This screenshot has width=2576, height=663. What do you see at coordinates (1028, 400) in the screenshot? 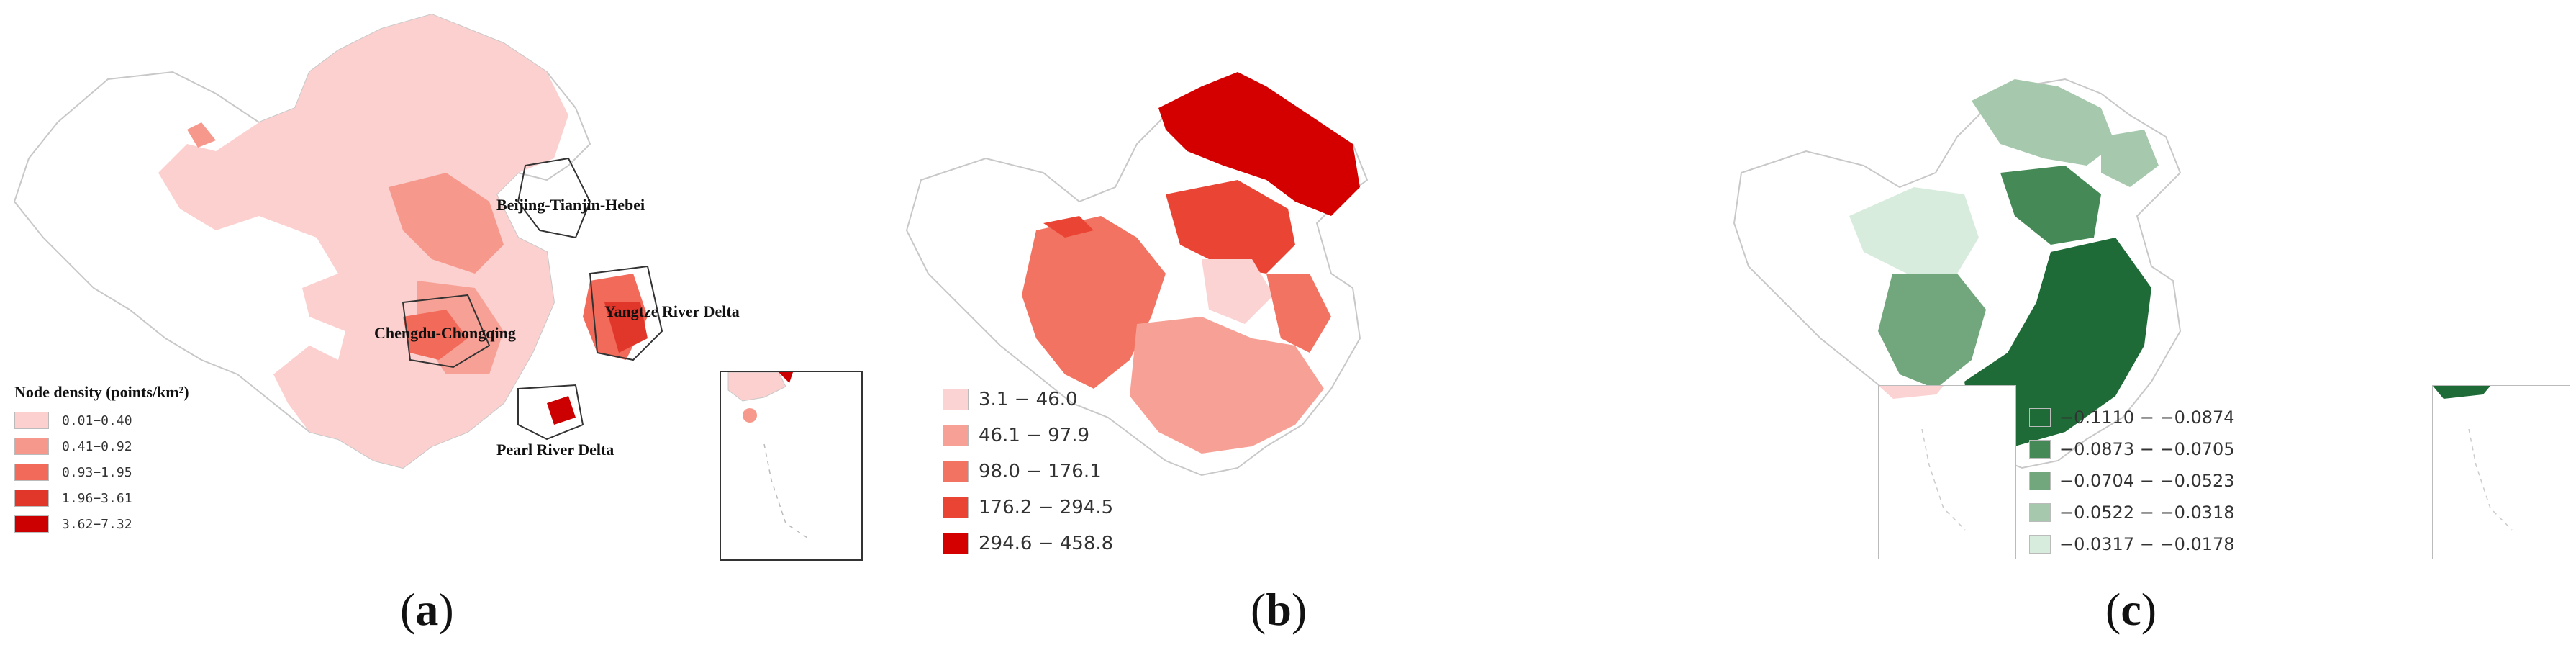
I see `legend-item: 3.1 − 46.0` at bounding box center [1028, 400].